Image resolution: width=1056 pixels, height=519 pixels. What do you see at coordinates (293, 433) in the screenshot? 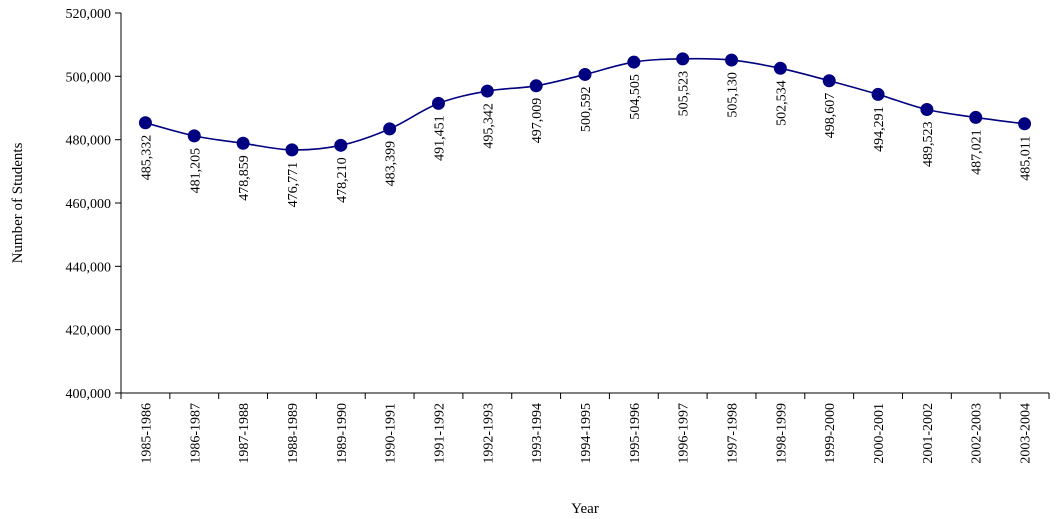
I see `x-tick-label: 1988-1989` at bounding box center [293, 433].